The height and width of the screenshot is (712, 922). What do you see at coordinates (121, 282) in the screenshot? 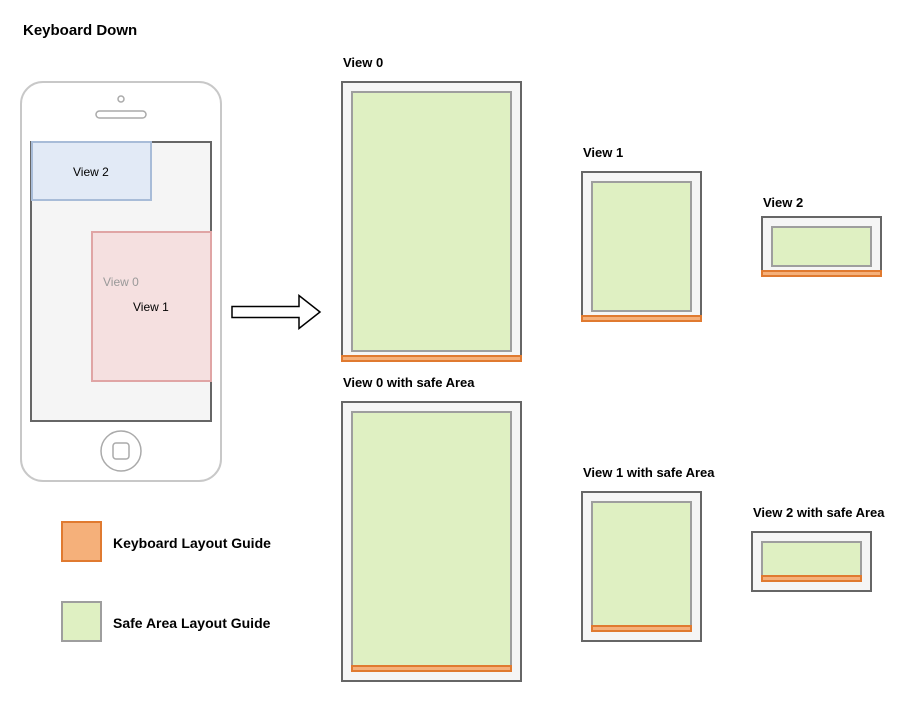
I see `phone-view0-label: View 0` at bounding box center [121, 282].